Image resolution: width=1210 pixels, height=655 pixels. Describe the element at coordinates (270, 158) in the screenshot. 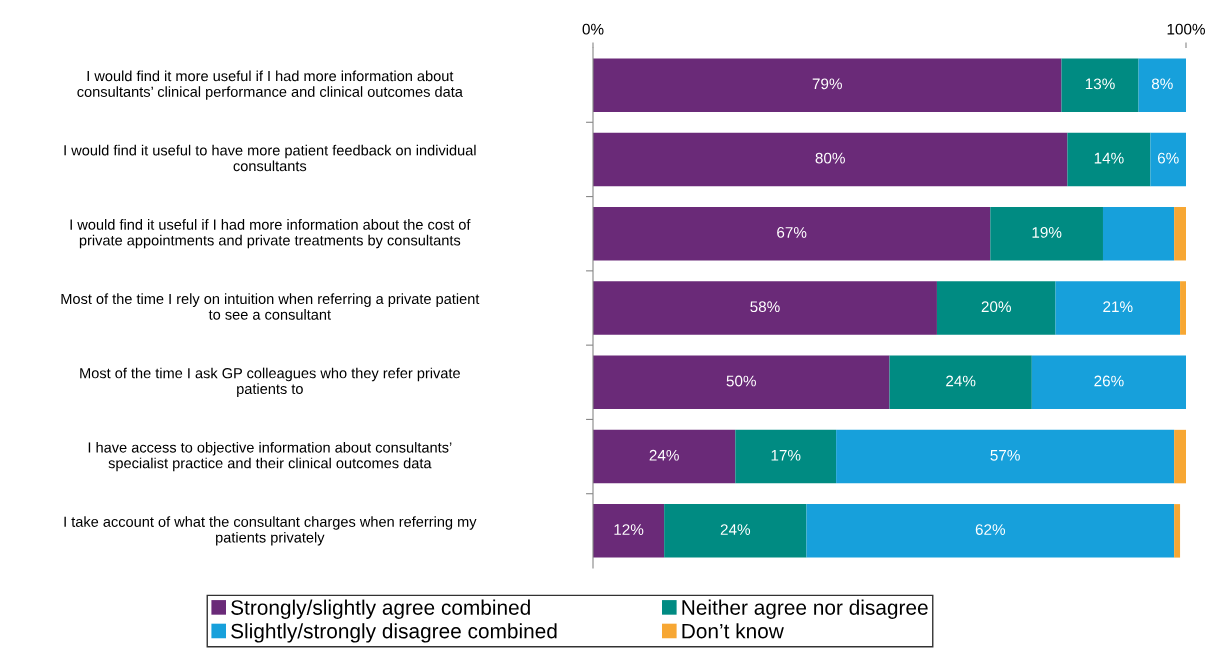

I see `y-tick-label: I would find it useful to have more patient feedback on individual consultants` at that location.